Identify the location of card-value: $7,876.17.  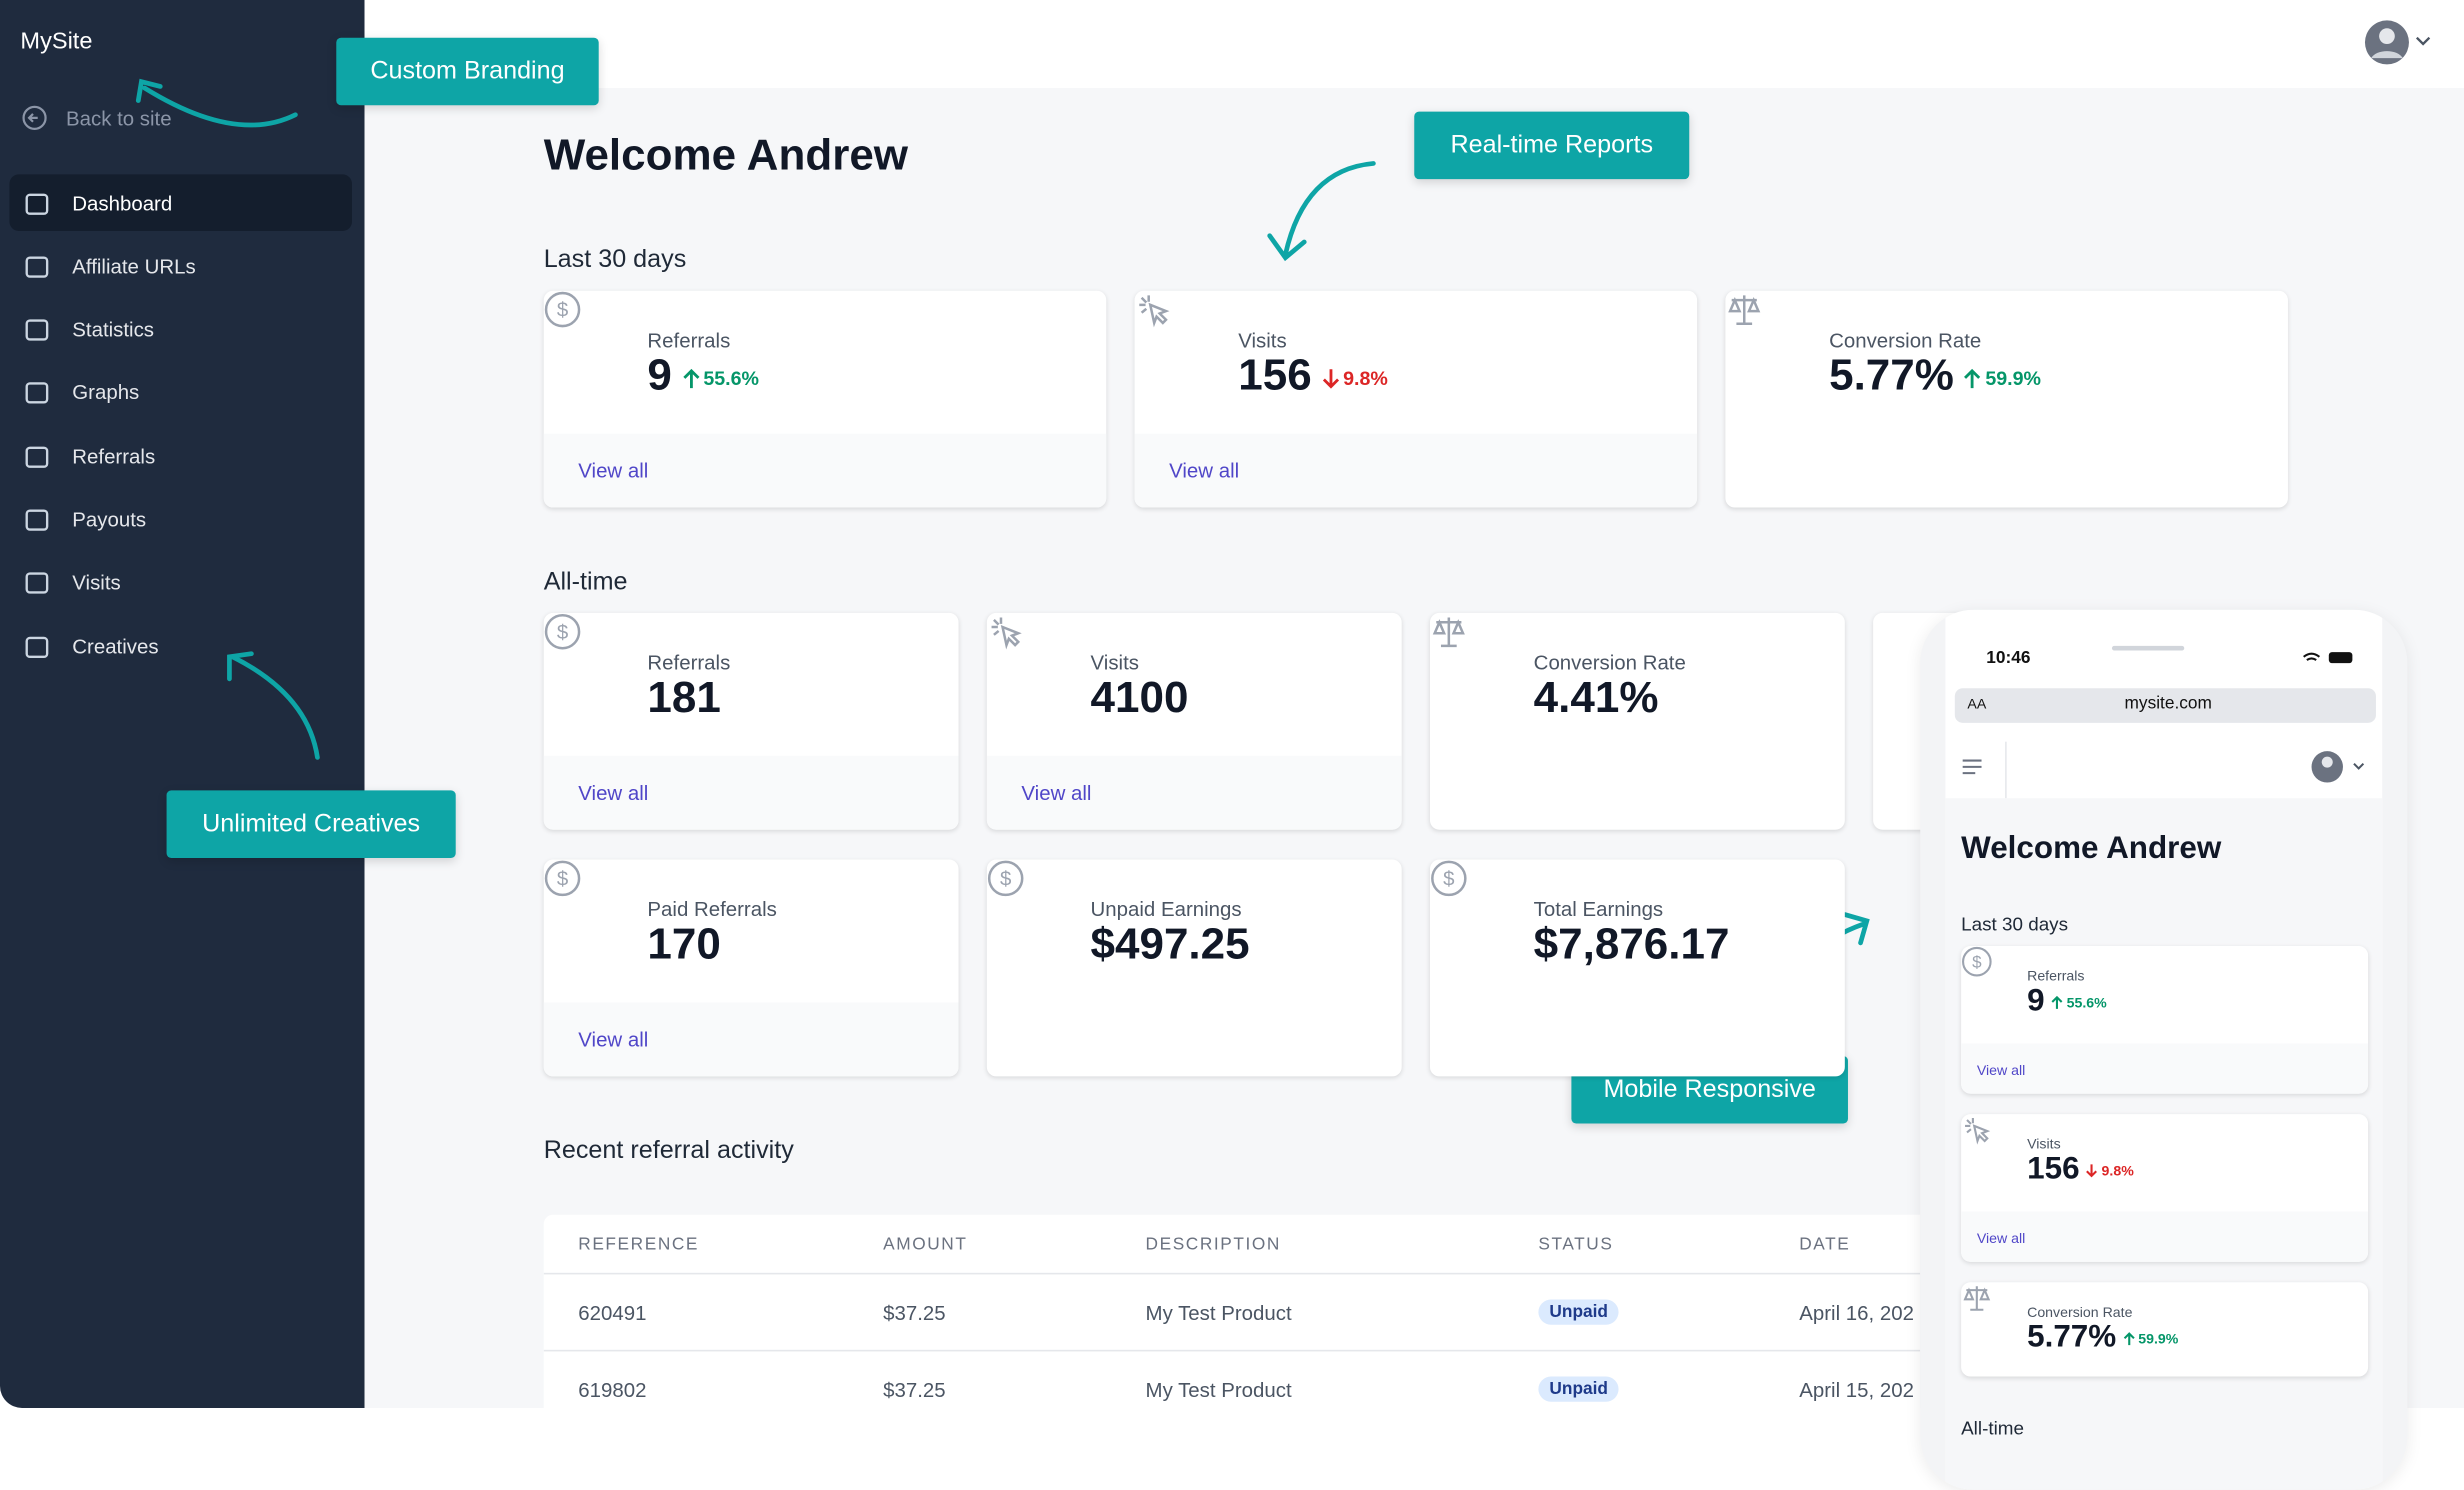
(1631, 943).